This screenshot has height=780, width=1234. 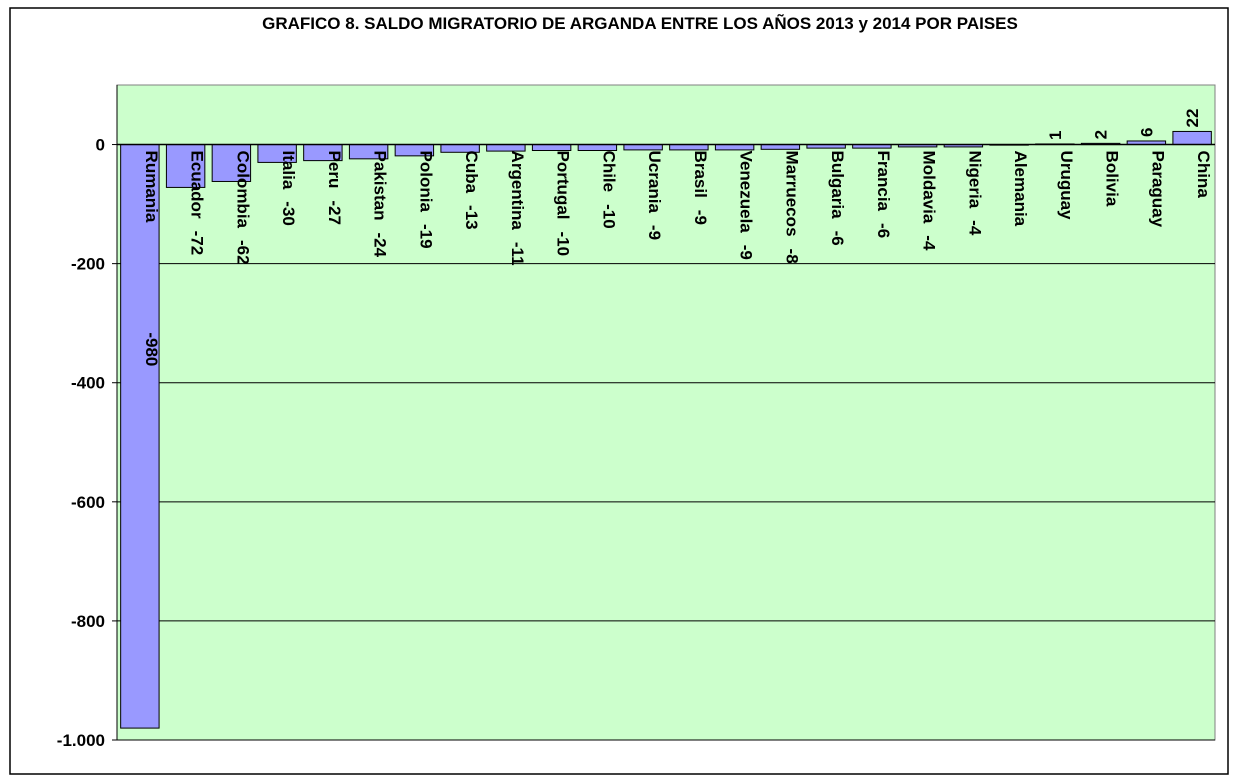 I want to click on category-label: Rumania, so click(x=151, y=187).